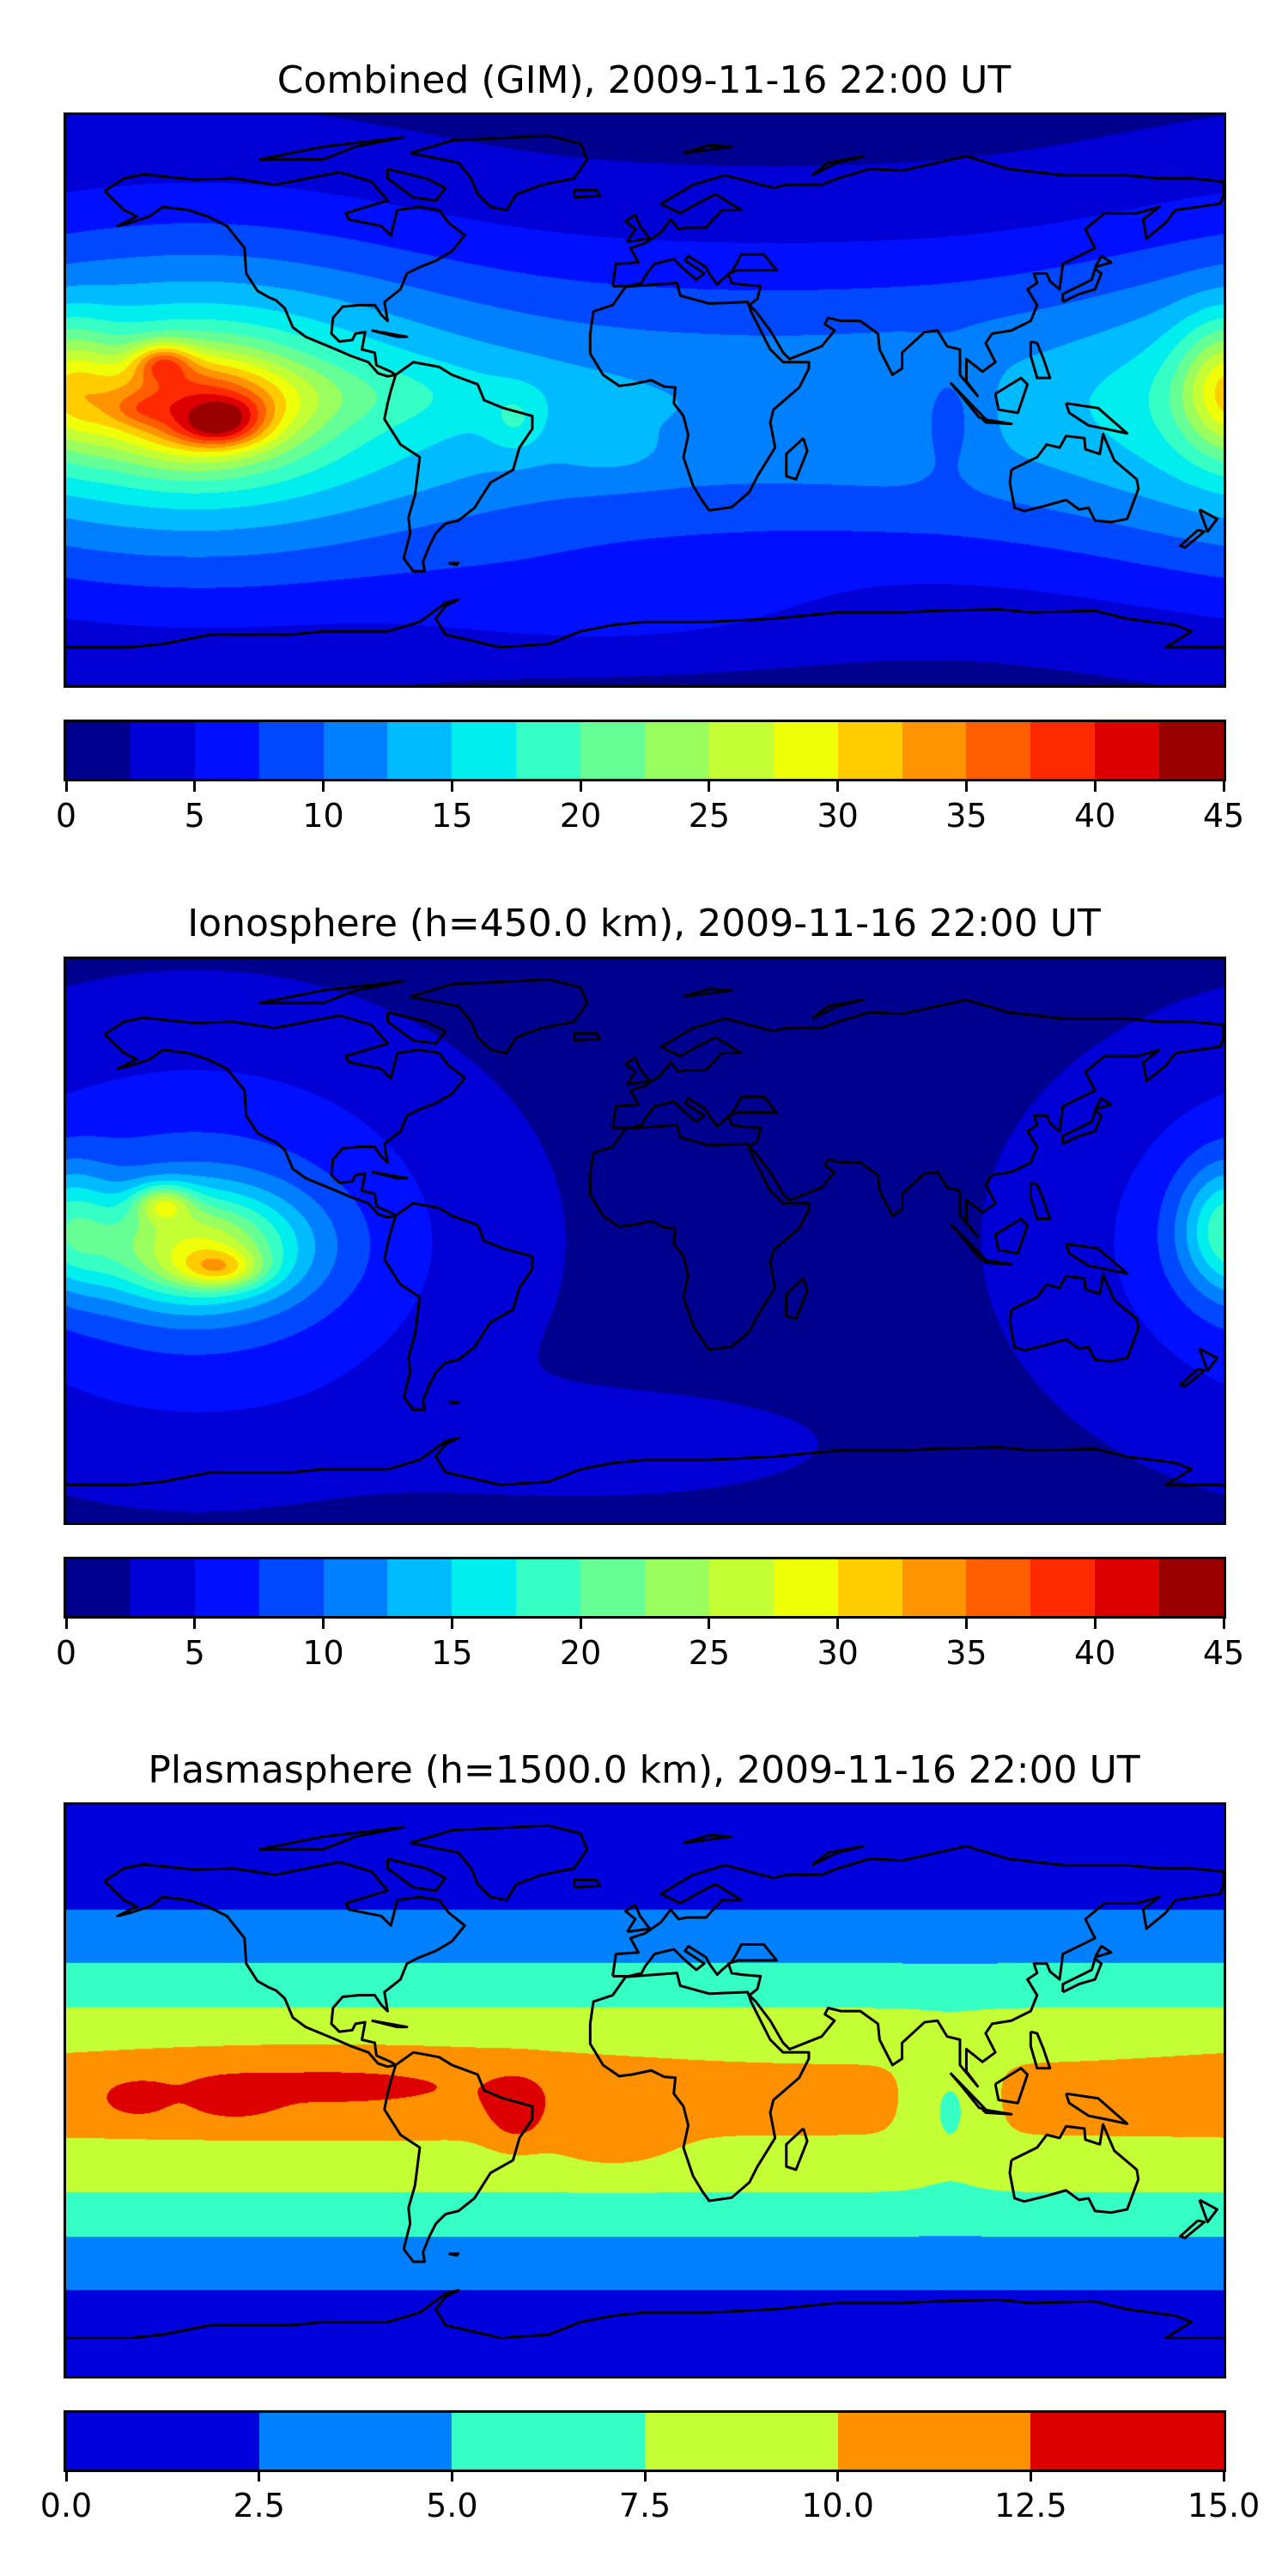 This screenshot has width=1288, height=2576. I want to click on coastline-japan, so click(1082, 285).